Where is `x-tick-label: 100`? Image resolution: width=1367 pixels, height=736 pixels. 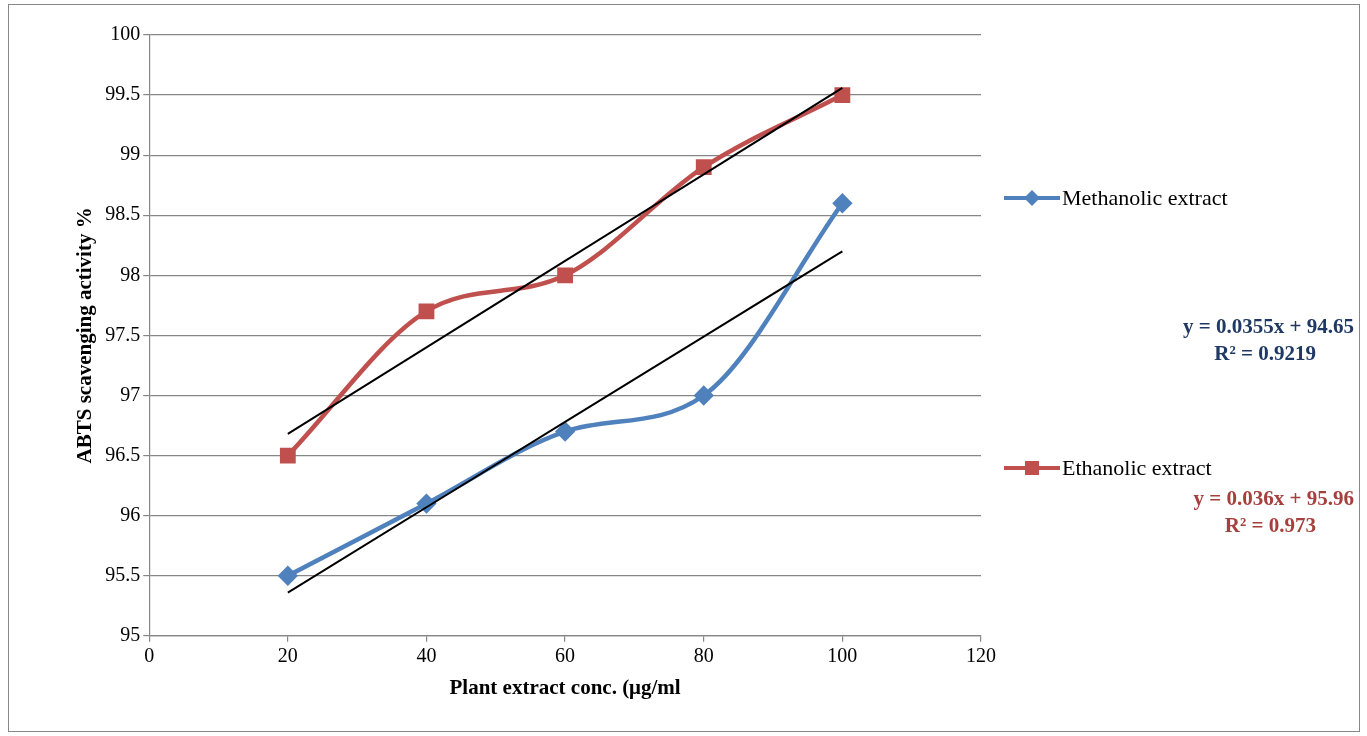
x-tick-label: 100 is located at coordinates (842, 655).